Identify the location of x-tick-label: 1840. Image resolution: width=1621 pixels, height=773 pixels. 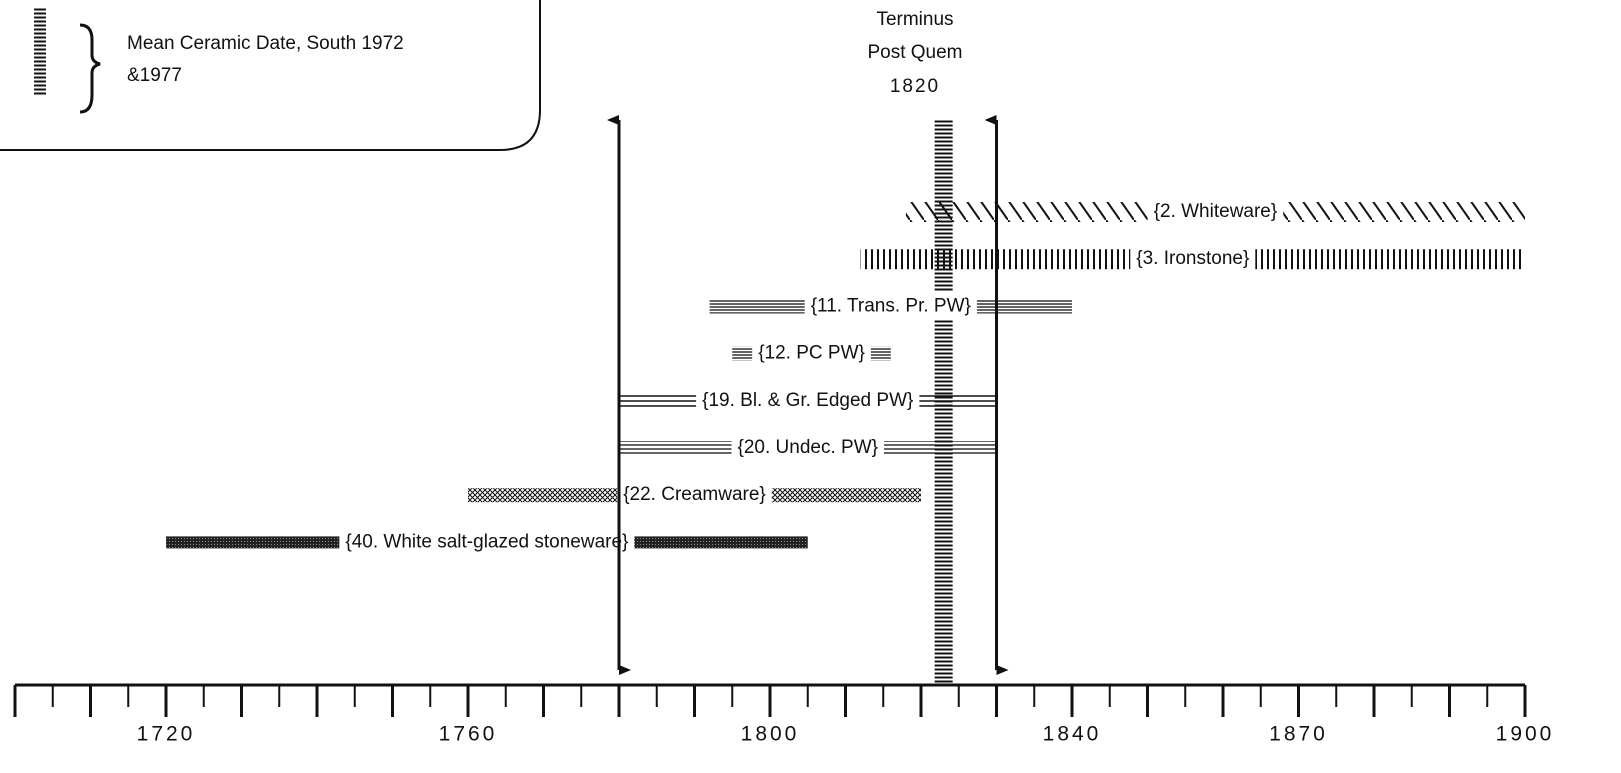
(1072, 734).